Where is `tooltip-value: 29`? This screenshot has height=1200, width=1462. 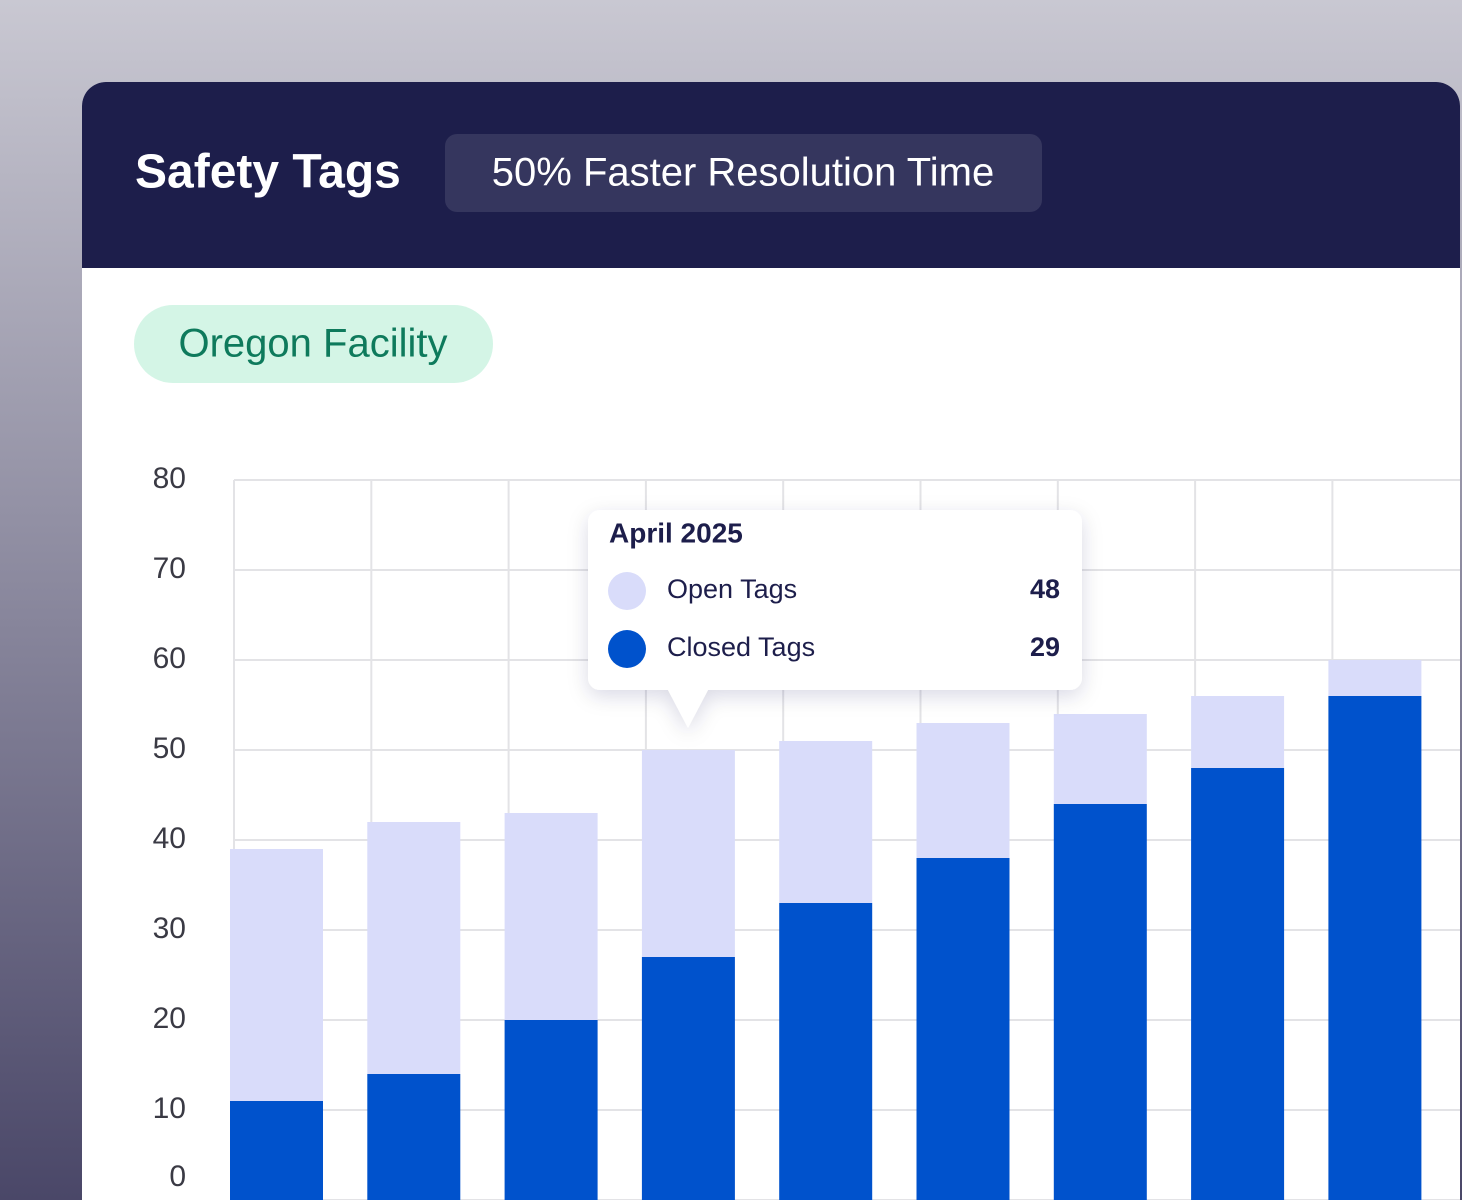 tooltip-value: 29 is located at coordinates (1045, 647).